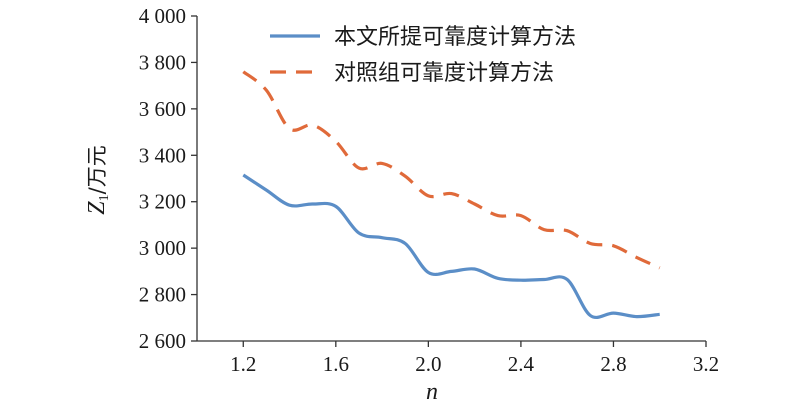  I want to click on y-tick-label: 2 600, so click(162, 341).